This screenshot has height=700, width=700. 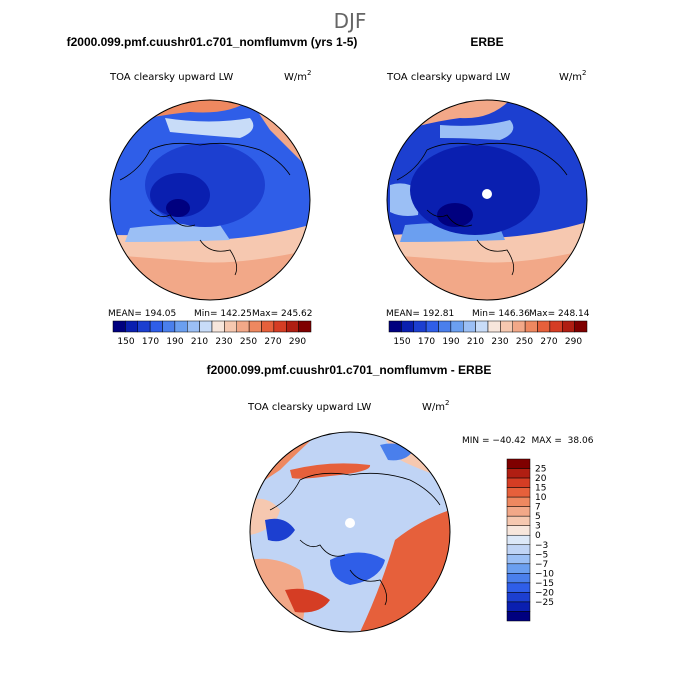 I want to click on panel-obs-colorbar: 150 170 190 210 230 250 270 290, so click(x=488, y=333).